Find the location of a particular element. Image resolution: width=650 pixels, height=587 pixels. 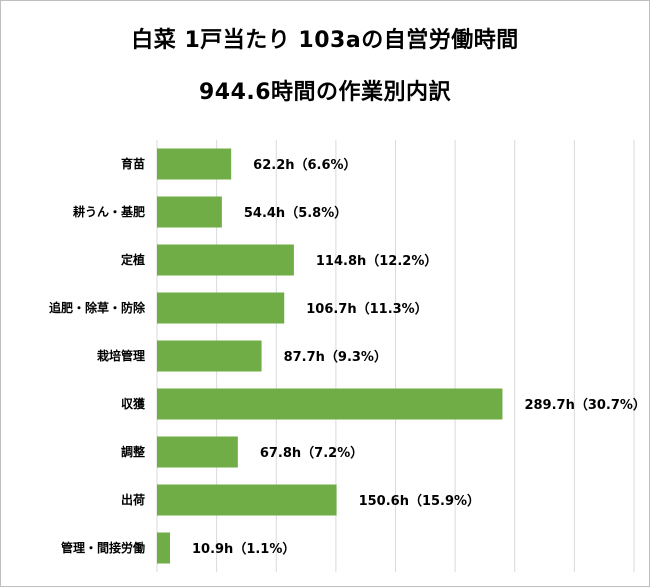

data-label: 289.7h（30.7%） is located at coordinates (584, 405).